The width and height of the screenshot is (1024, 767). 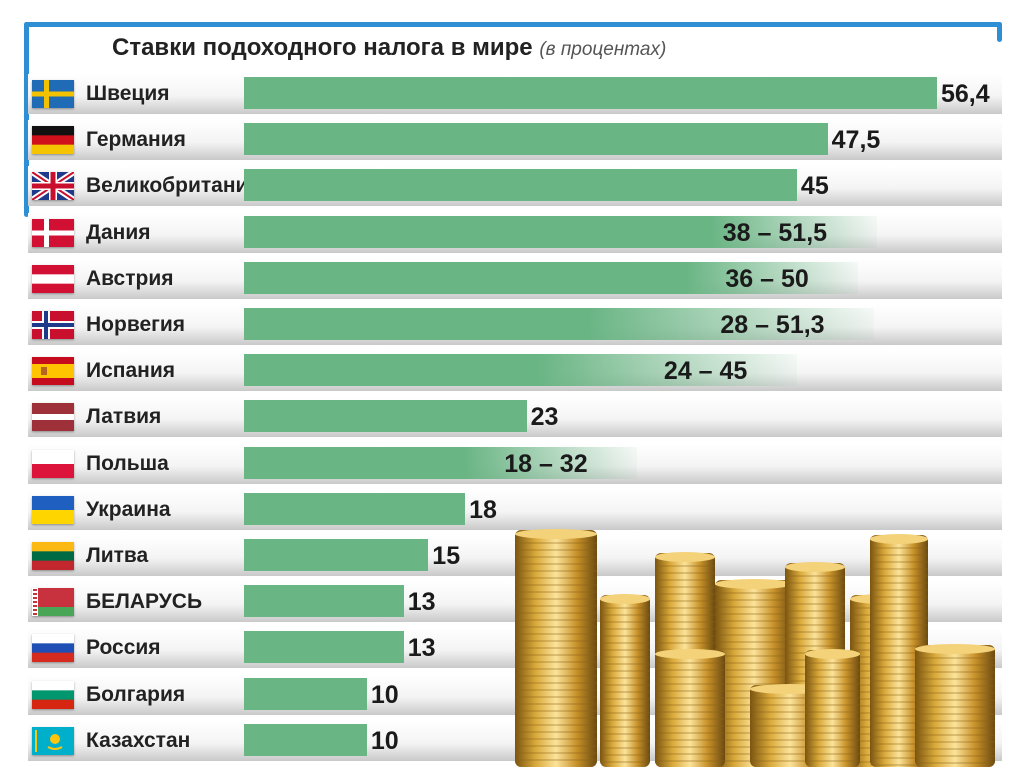 I want to click on bar-range-дания, so click(x=793, y=231).